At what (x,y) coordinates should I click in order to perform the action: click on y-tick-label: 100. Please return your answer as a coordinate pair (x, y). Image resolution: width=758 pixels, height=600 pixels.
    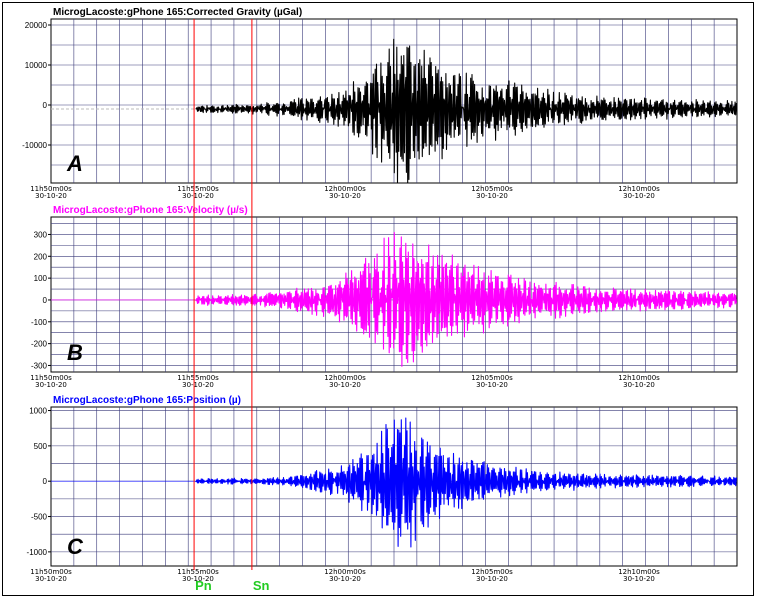
    Looking at the image, I should click on (41, 278).